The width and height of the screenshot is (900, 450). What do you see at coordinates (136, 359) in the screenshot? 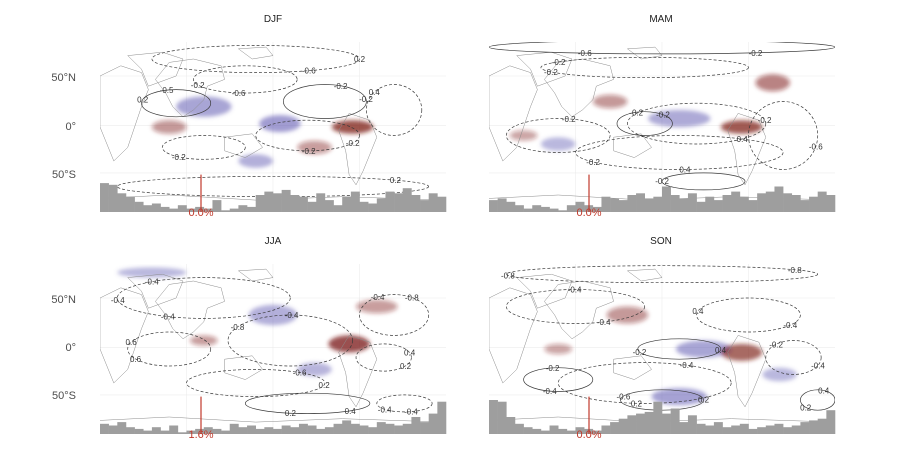
I see `contour-label: 0.6` at bounding box center [136, 359].